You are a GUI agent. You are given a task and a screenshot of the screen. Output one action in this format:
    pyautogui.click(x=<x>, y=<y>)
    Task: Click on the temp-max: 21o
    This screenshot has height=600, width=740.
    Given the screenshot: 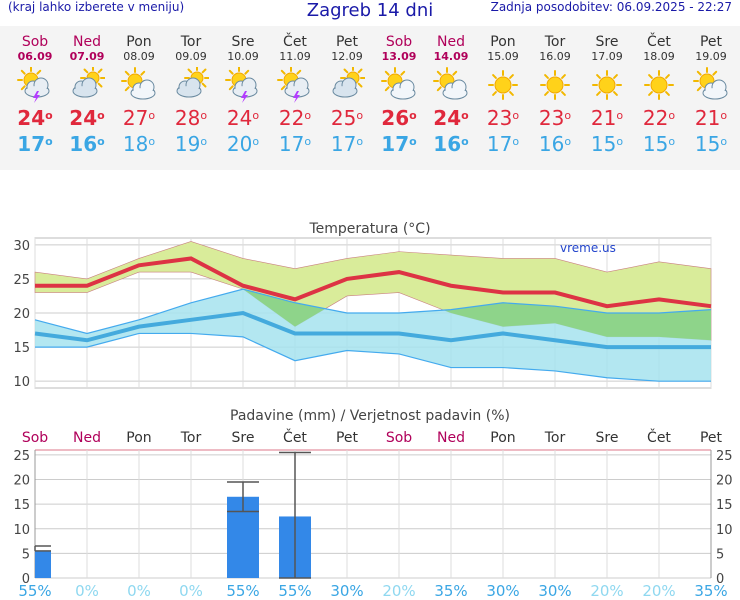 What is the action you would take?
    pyautogui.click(x=607, y=118)
    